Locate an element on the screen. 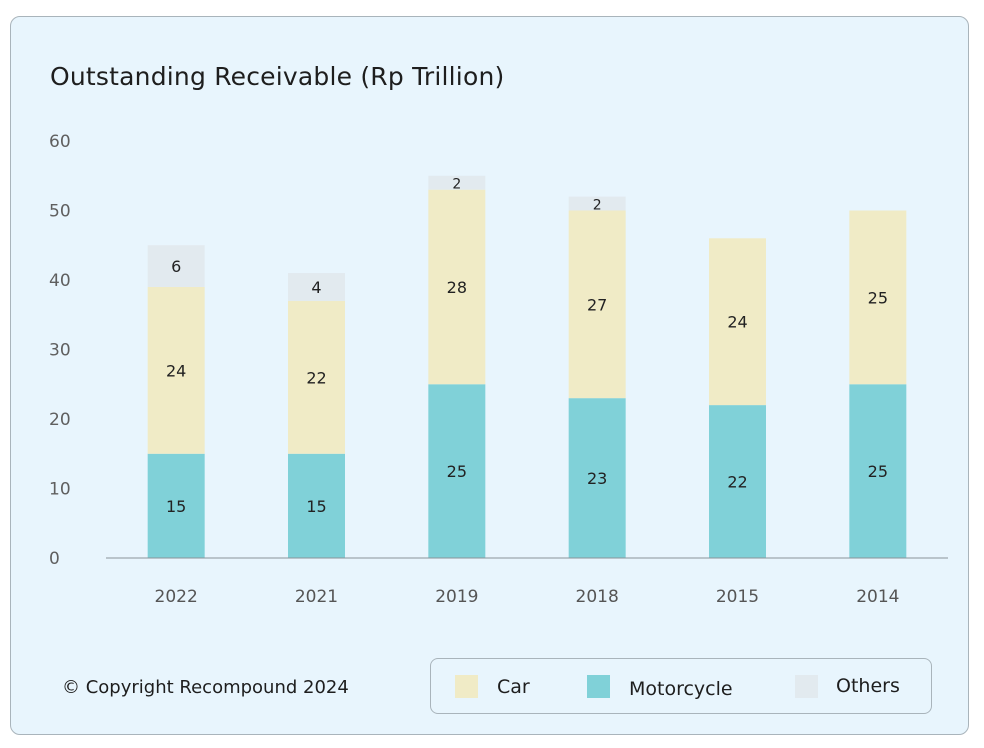 The width and height of the screenshot is (984, 748). legend-swatch-car is located at coordinates (466, 686).